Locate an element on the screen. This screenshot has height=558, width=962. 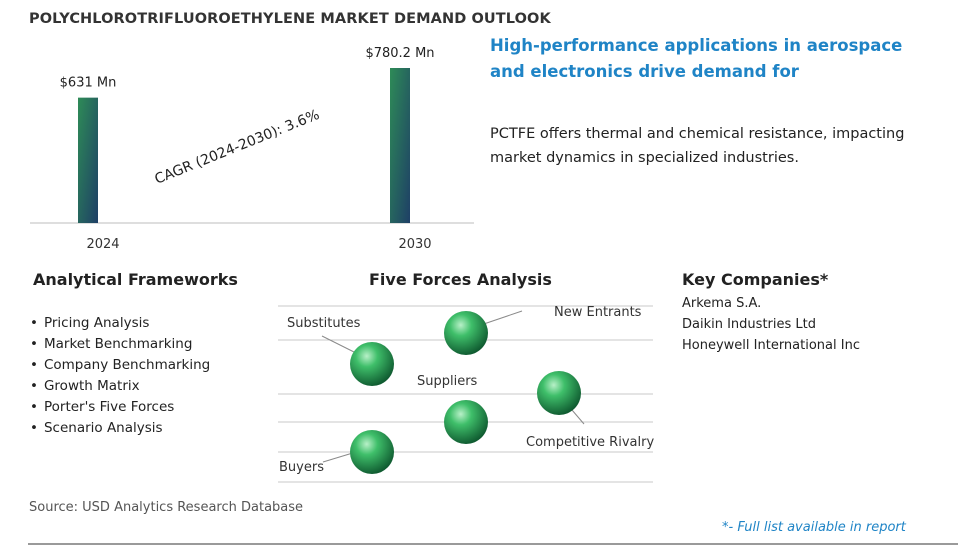
buyers-sphere is located at coordinates (372, 452).